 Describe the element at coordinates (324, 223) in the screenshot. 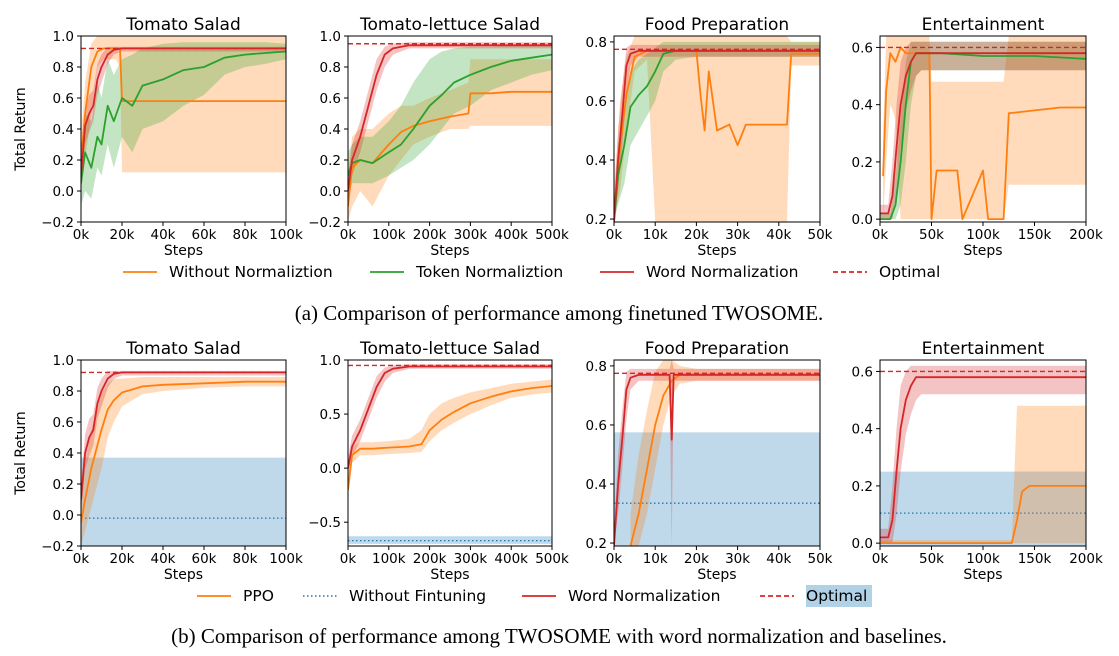

I see `y-tick-label: −0.2` at that location.